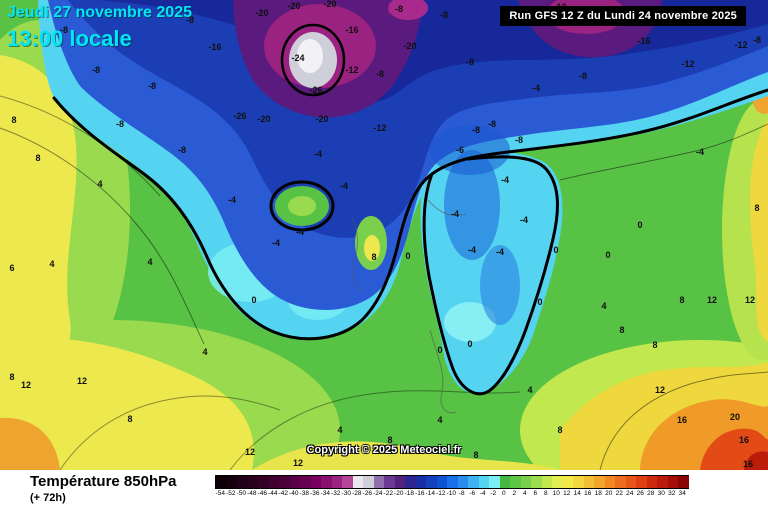  I want to click on forecast-date: Jeudi 27 novembre 2025, so click(99, 12).